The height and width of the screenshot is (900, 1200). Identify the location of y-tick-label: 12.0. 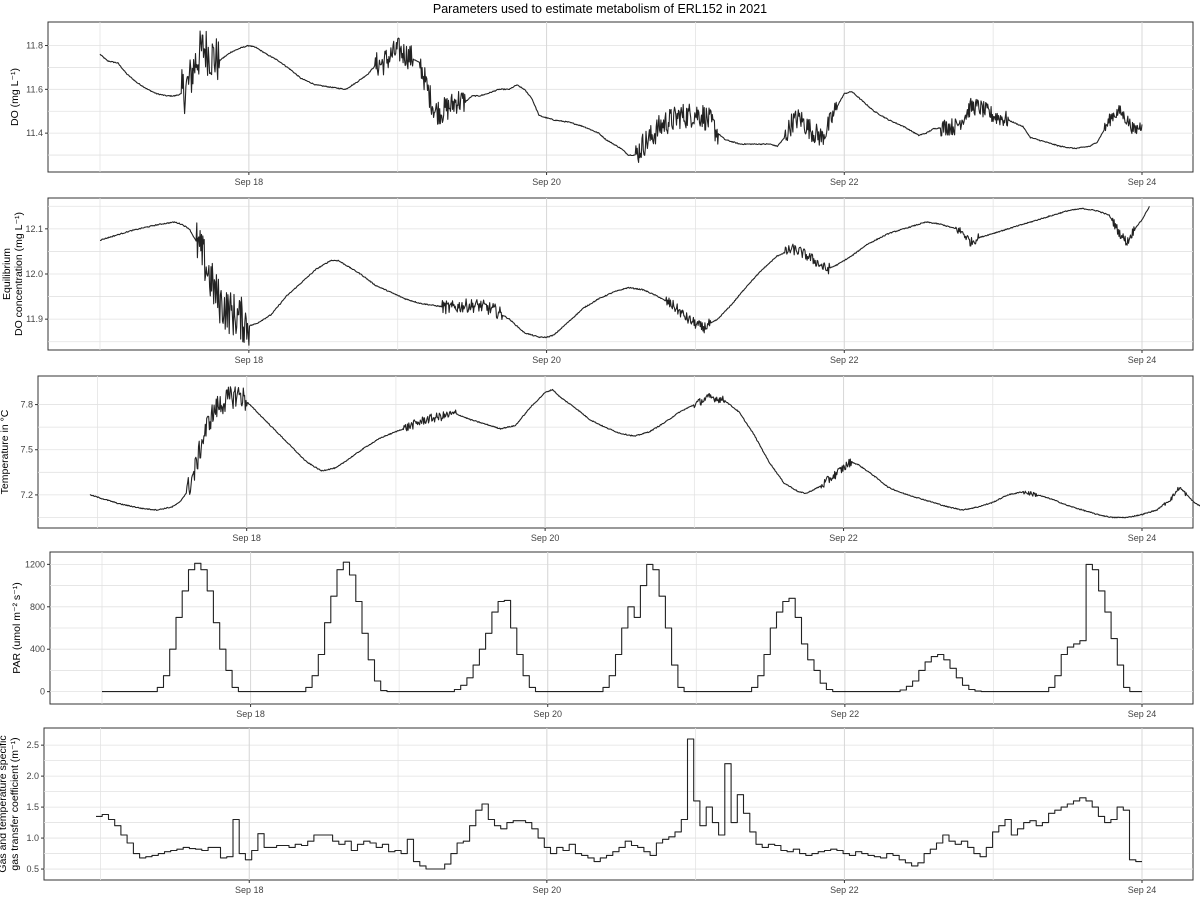
(34, 274).